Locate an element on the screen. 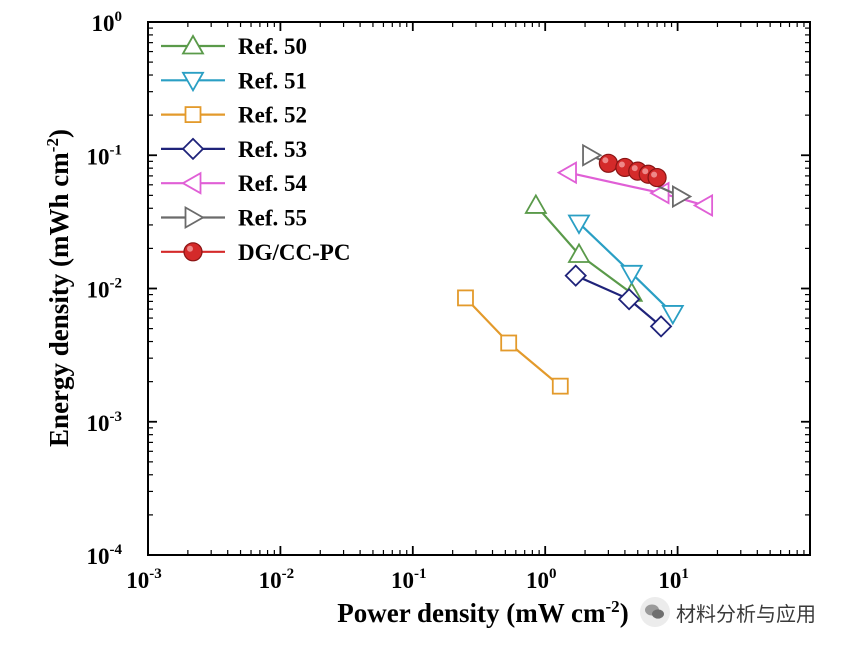 This screenshot has width=852, height=648. y-axis-label: Energy density (mWh cm-2) is located at coordinates (58, 288).